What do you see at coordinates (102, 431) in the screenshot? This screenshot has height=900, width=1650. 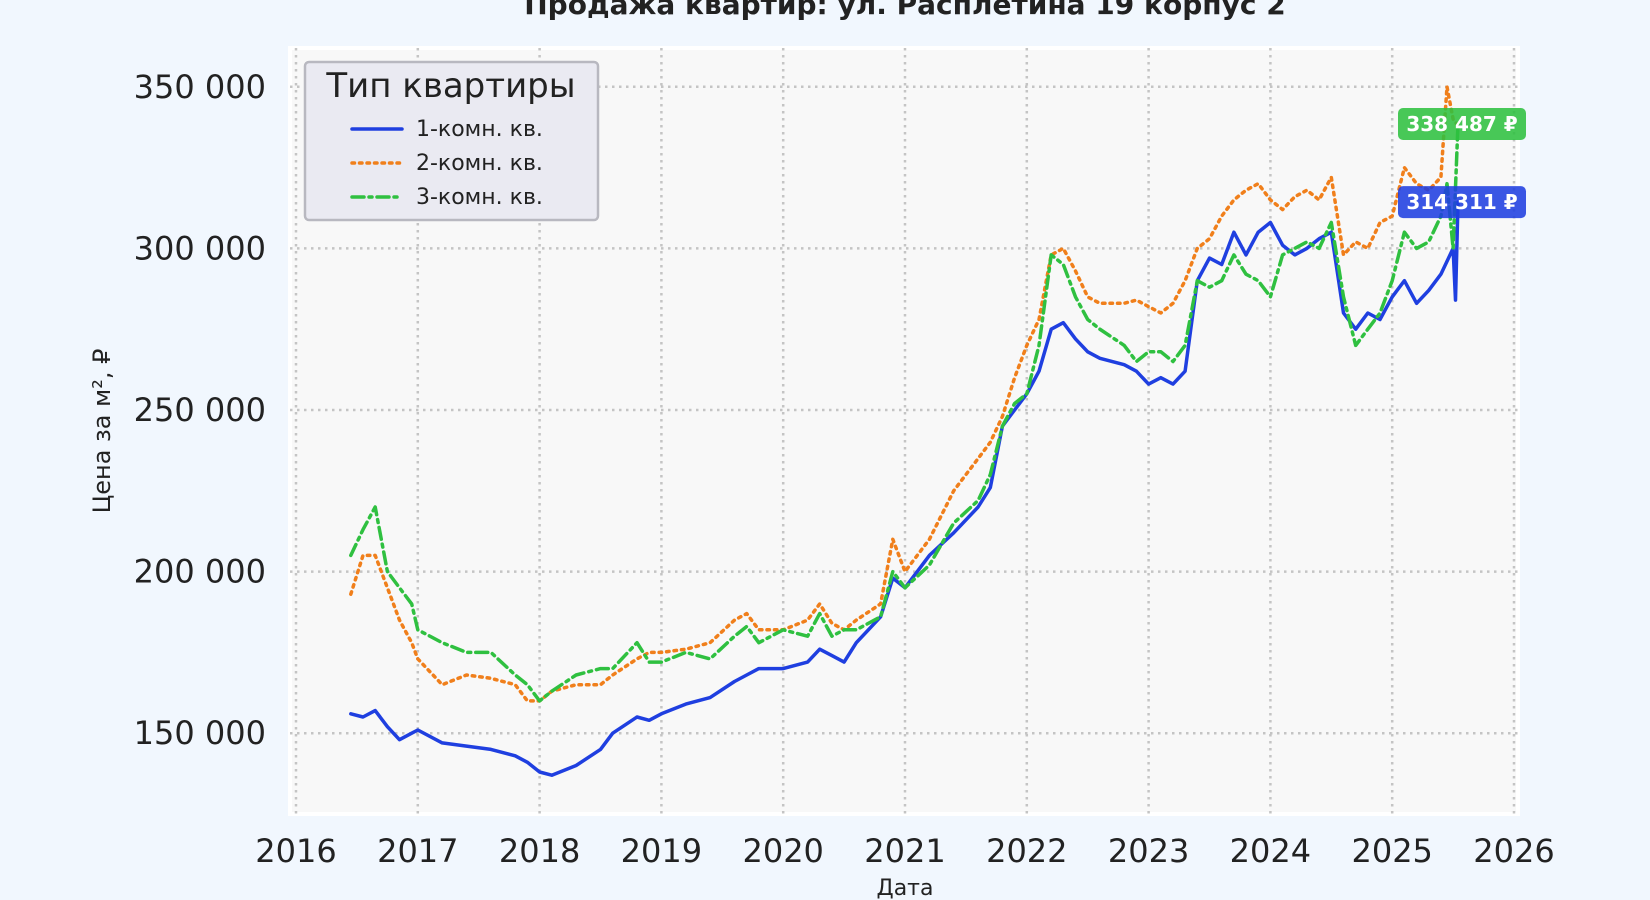 I see `y-axis-label: Цена за м², ₽` at bounding box center [102, 431].